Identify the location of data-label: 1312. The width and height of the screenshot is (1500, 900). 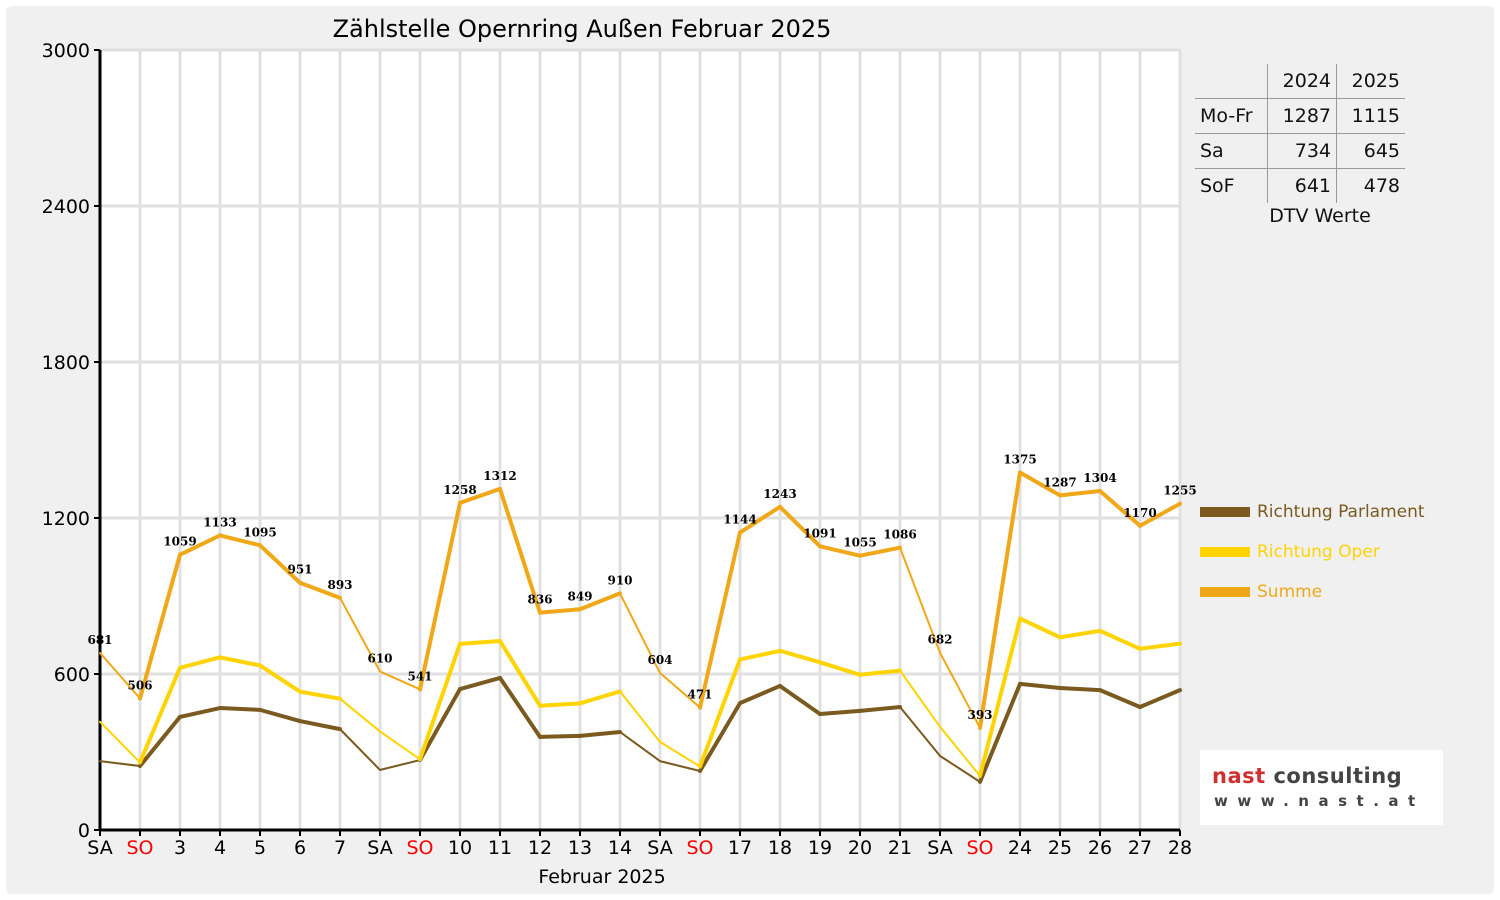
(499, 476).